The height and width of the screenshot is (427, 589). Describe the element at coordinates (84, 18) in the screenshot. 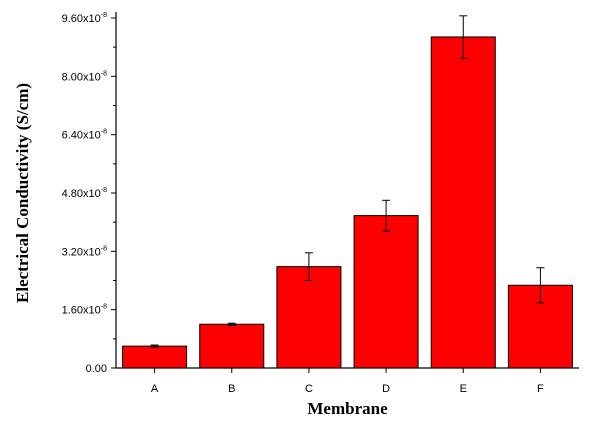

I see `y-tick-label: 9.60x10⁻⁸` at that location.